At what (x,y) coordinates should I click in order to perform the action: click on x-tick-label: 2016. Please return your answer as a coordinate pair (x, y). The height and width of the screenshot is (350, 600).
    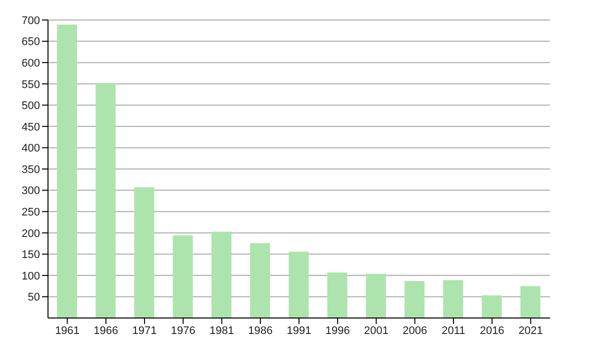
    Looking at the image, I should click on (492, 330).